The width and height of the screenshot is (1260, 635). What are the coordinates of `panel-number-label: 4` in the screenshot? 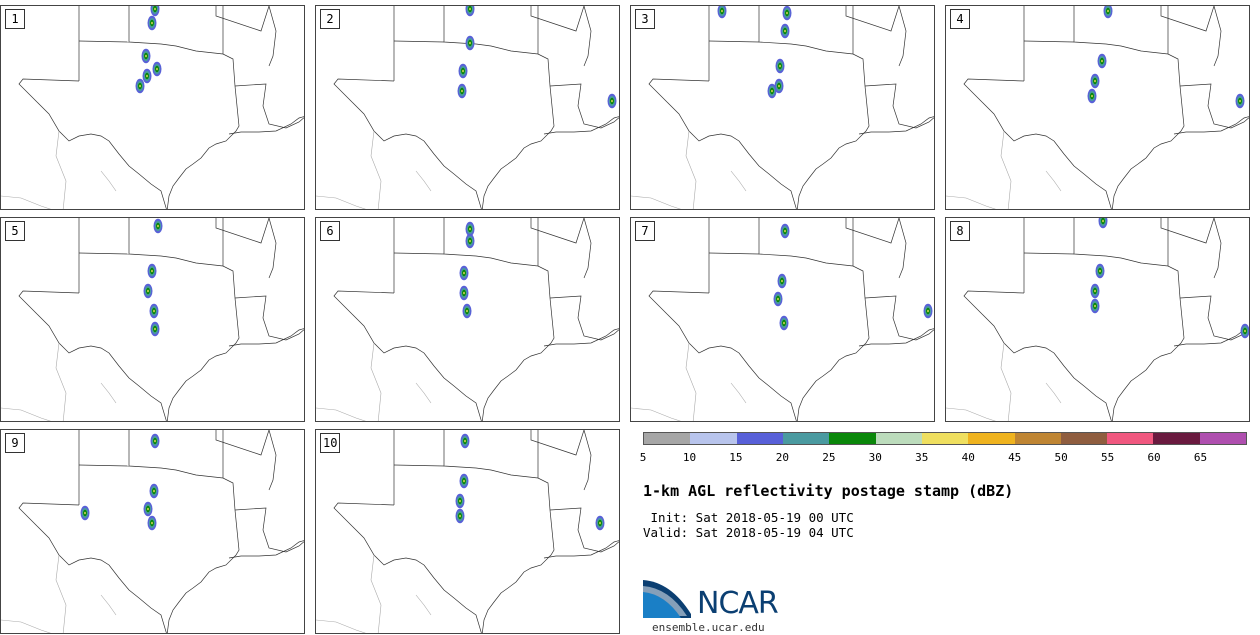 It's located at (960, 19).